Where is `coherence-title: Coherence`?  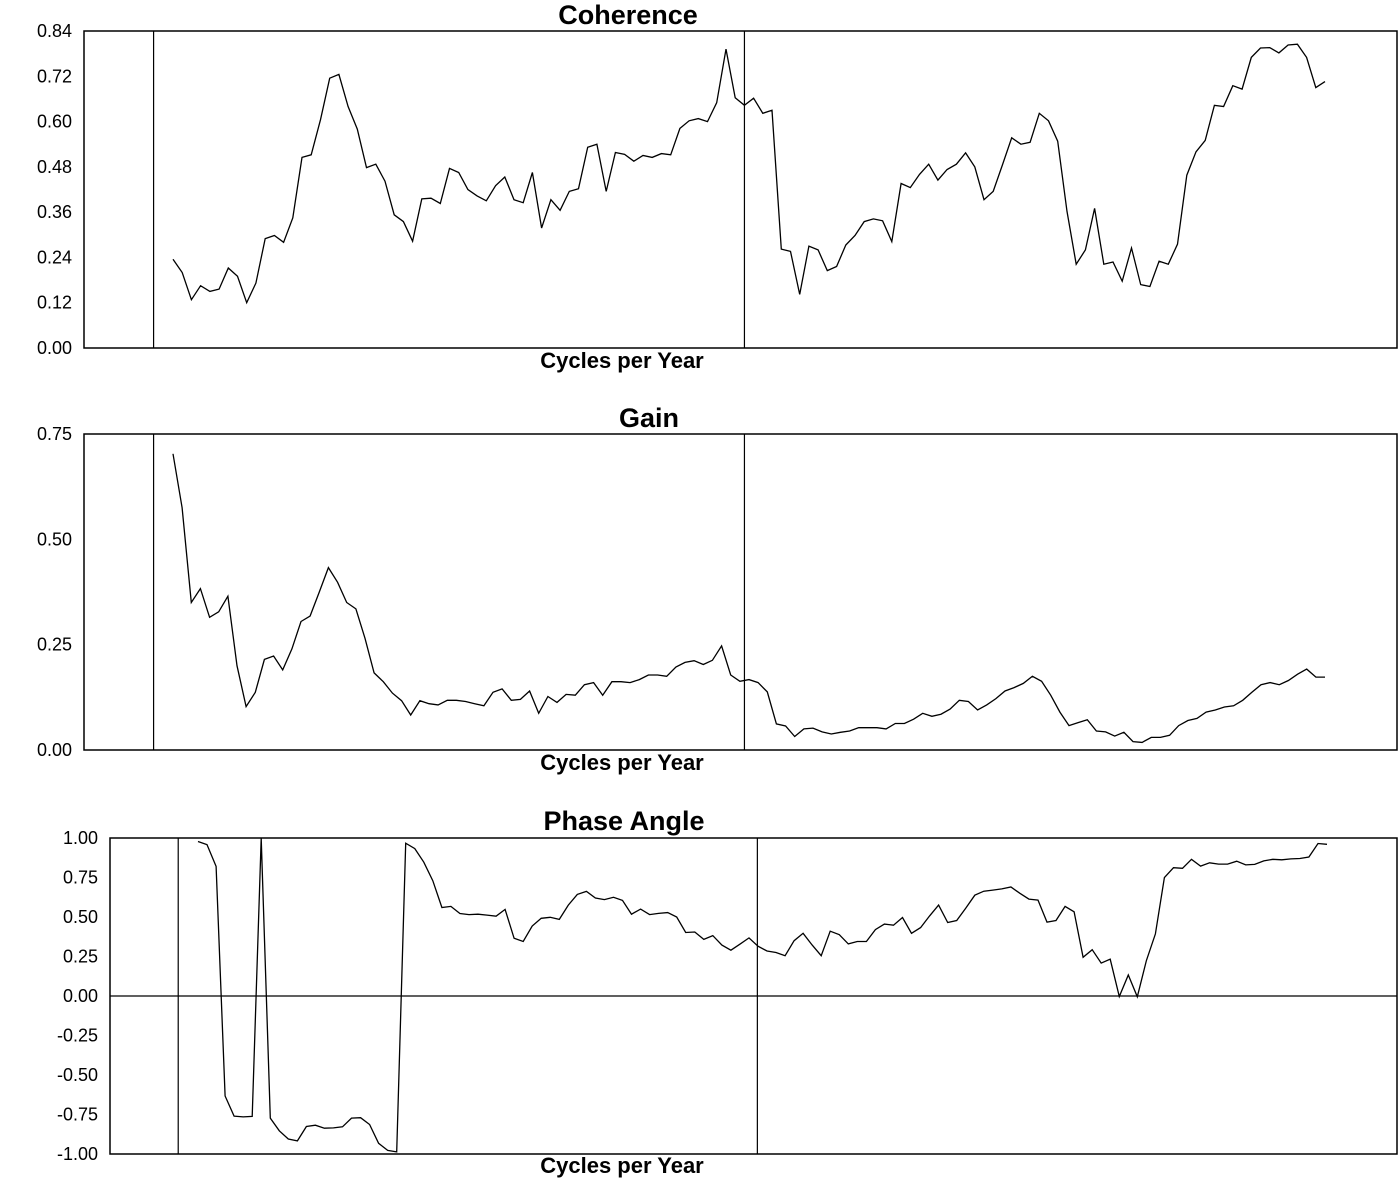
coherence-title: Coherence is located at coordinates (628, 15).